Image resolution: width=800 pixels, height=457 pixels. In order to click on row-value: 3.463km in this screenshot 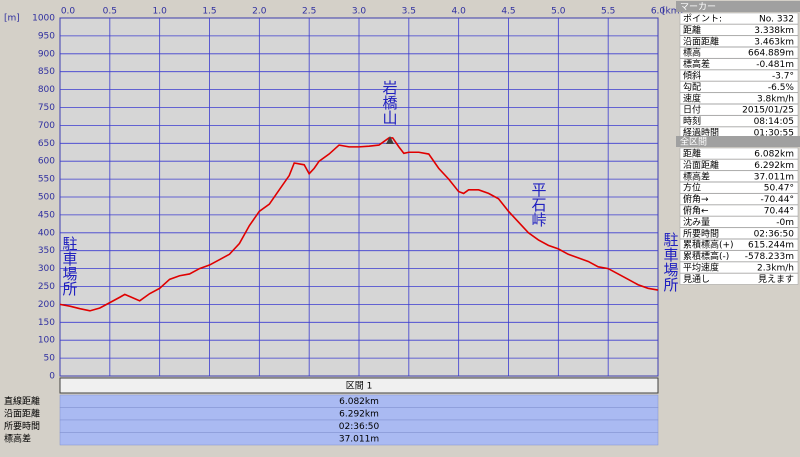, I will do `click(774, 42)`.